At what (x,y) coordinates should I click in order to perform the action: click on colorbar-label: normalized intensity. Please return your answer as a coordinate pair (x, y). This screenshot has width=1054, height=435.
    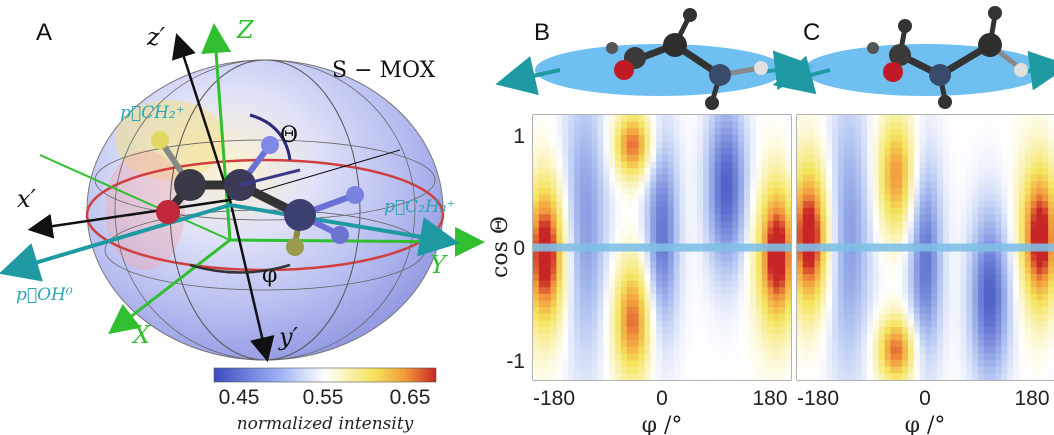
    Looking at the image, I should click on (325, 424).